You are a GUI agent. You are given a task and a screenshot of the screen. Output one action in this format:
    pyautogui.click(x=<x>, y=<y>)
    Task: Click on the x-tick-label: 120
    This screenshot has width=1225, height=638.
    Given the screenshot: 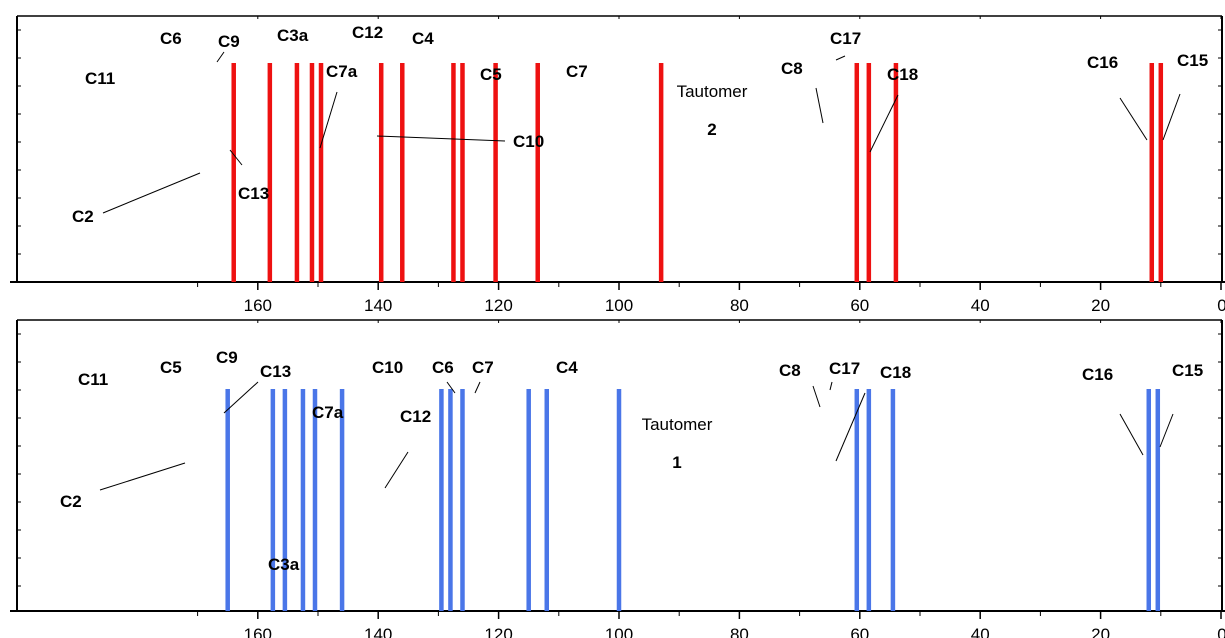 What is the action you would take?
    pyautogui.click(x=498, y=631)
    